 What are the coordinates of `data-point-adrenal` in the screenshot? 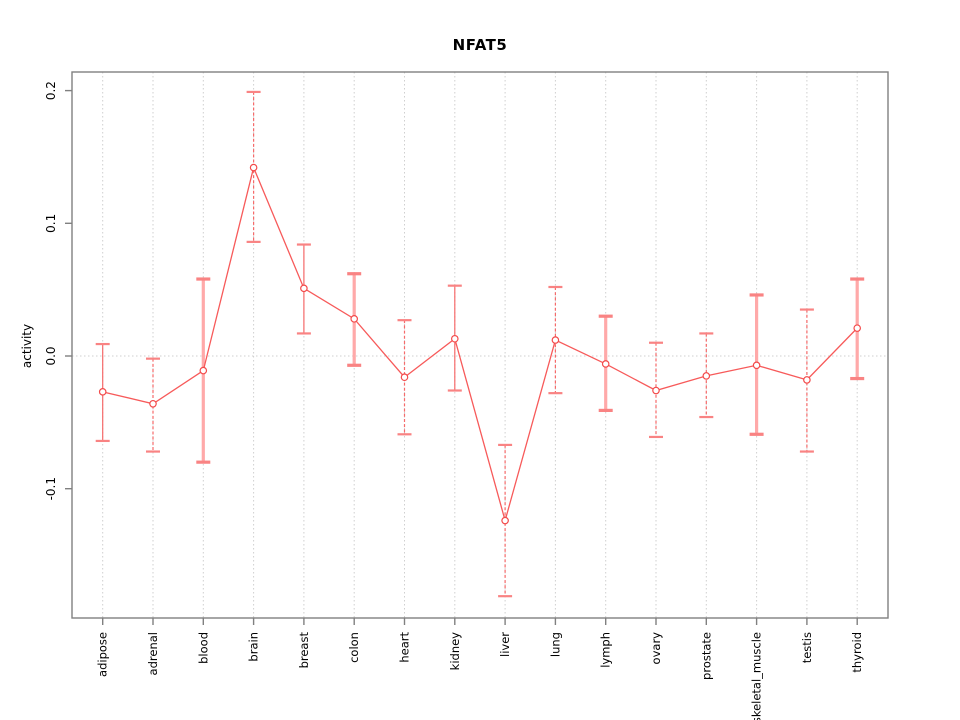 It's located at (153, 403).